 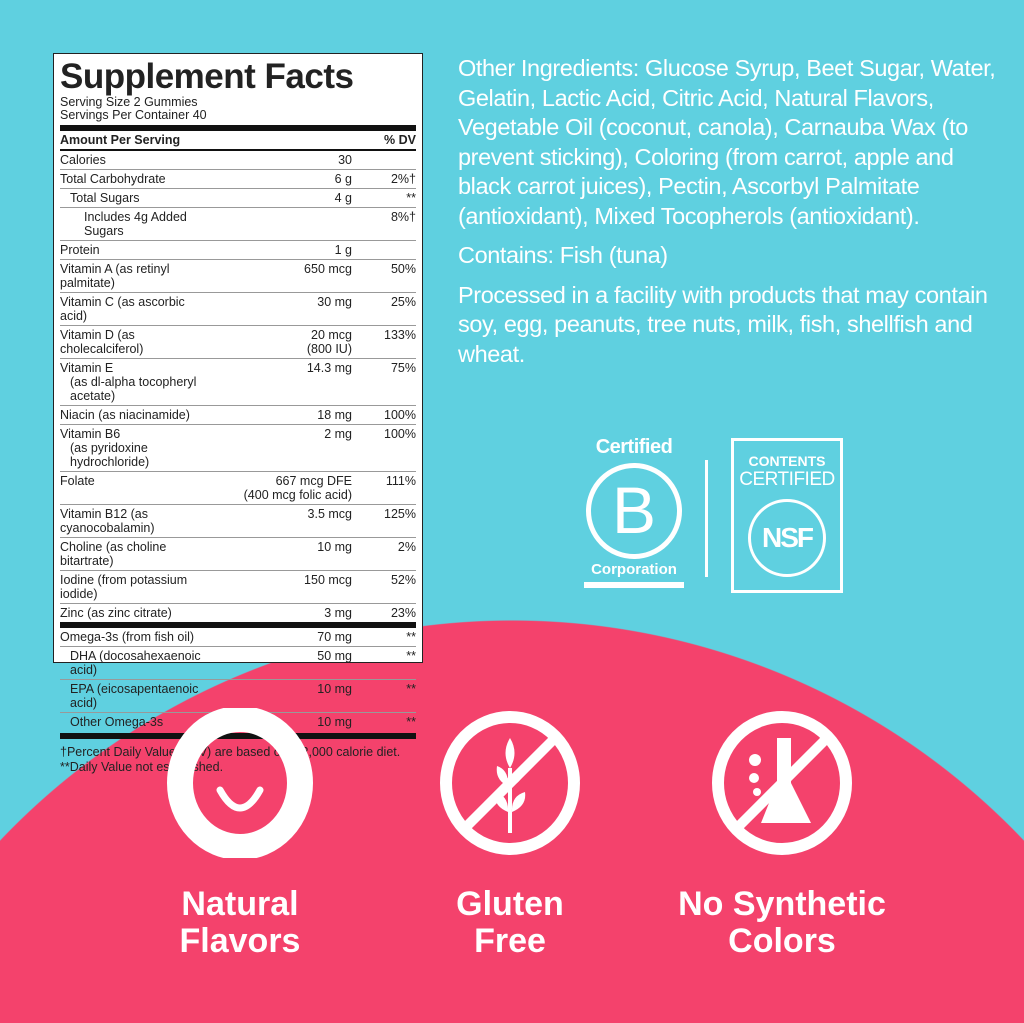 What do you see at coordinates (113, 554) in the screenshot?
I see `nutrient-label: Choline (as choline bitartrate)` at bounding box center [113, 554].